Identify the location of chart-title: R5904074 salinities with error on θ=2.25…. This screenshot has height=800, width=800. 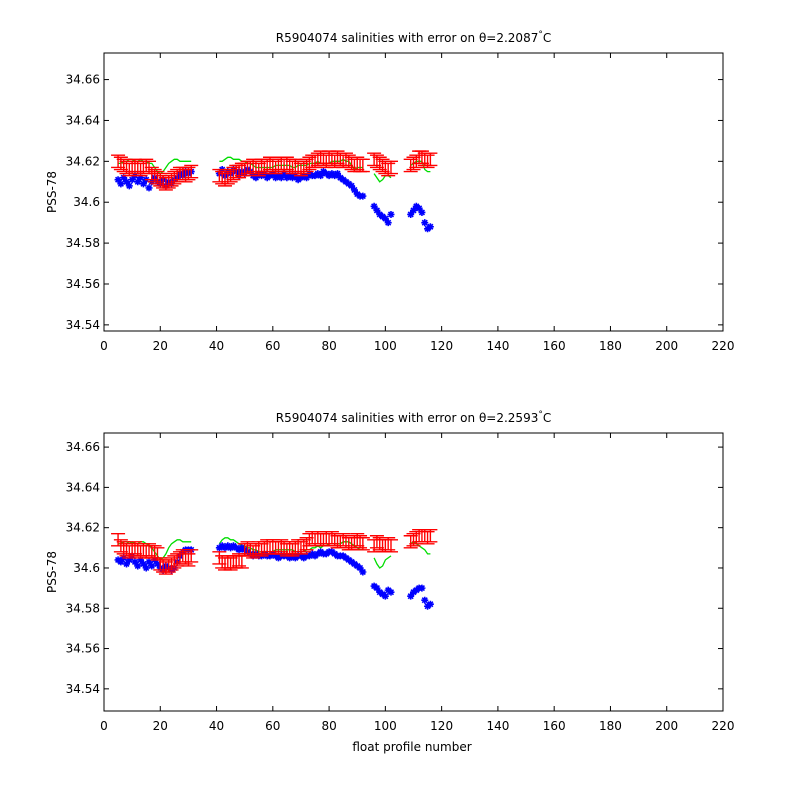
(413, 417).